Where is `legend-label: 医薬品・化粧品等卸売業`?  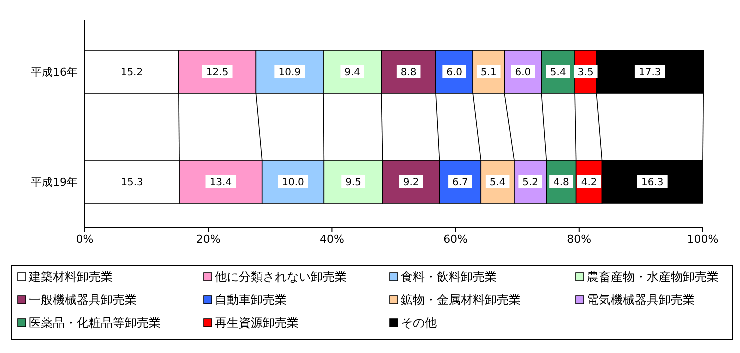 legend-label: 医薬品・化粧品等卸売業 is located at coordinates (95, 323).